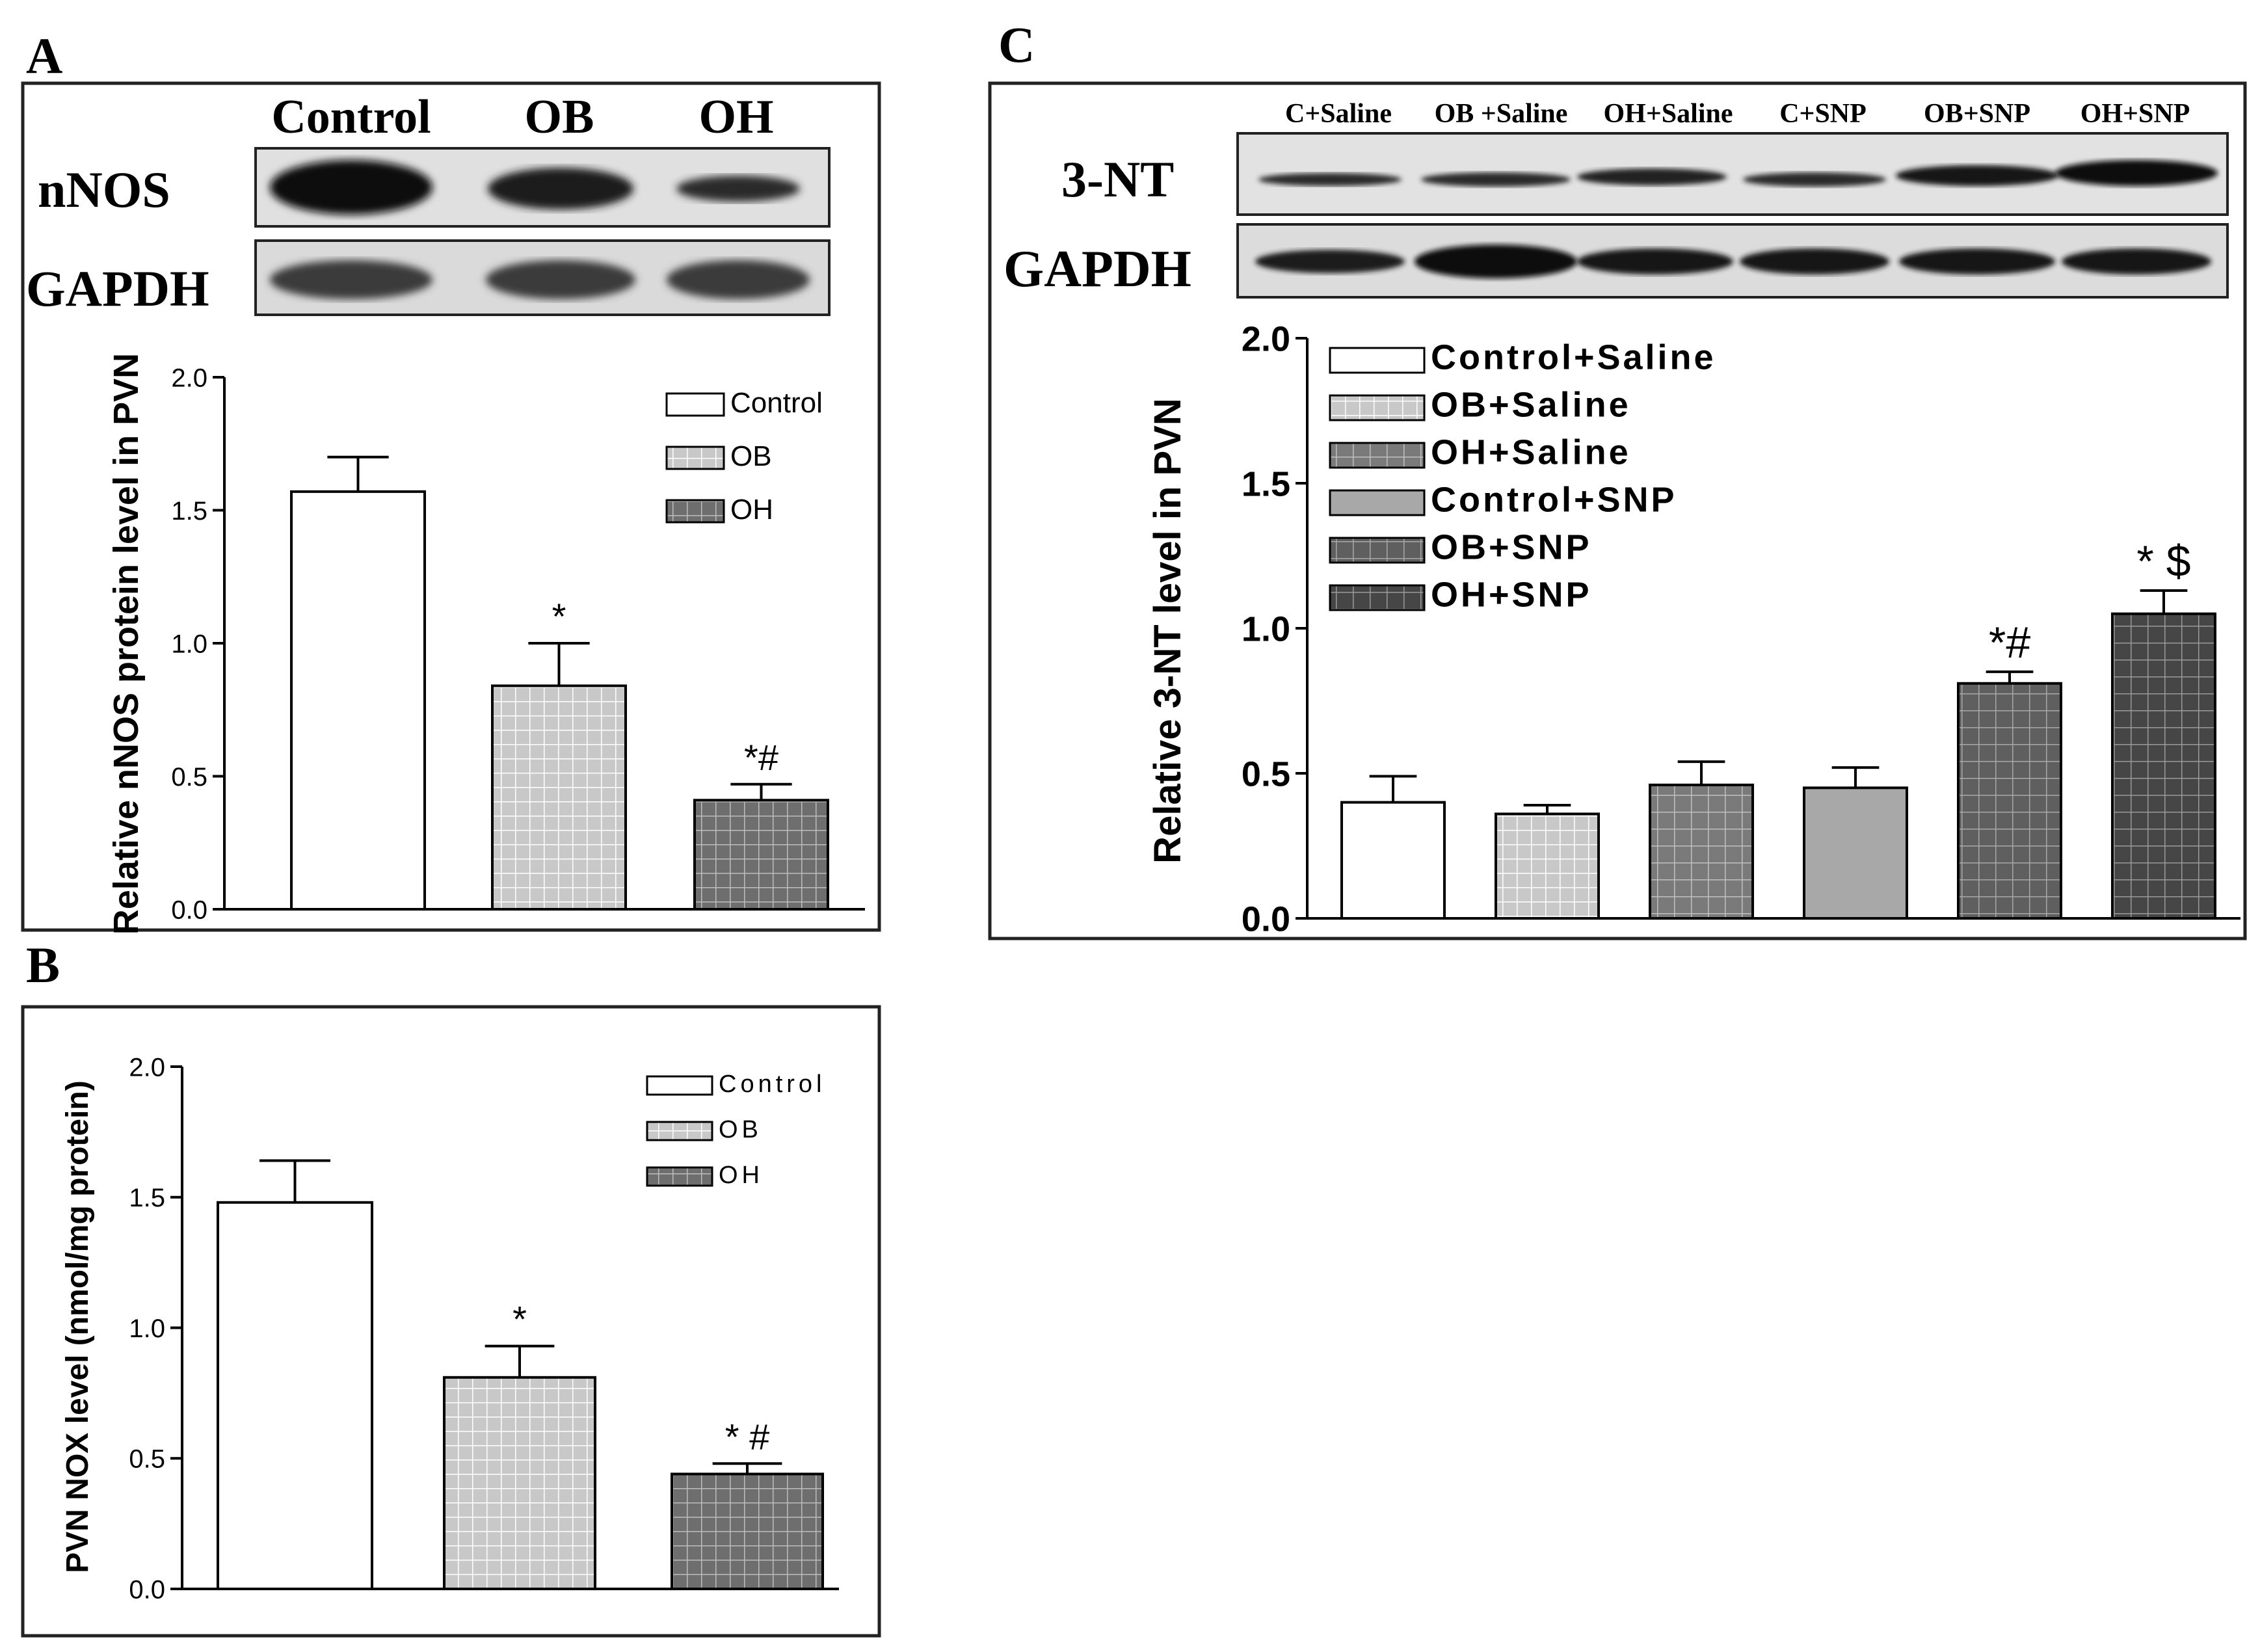 Image resolution: width=2260 pixels, height=1652 pixels. I want to click on panel-b-frame, so click(451, 1321).